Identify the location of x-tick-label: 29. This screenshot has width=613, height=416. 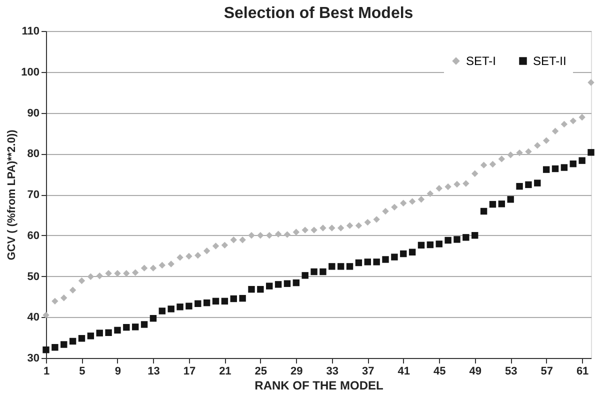
(296, 372).